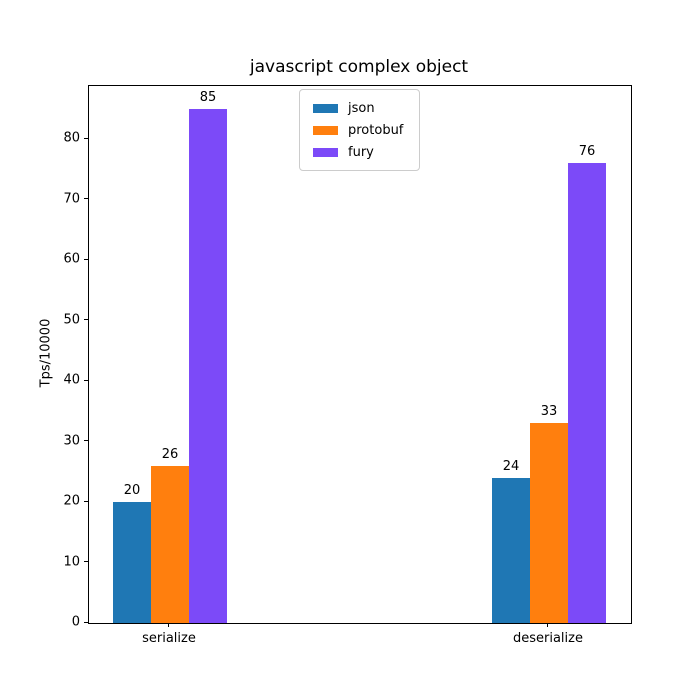 This screenshot has width=700, height=700. Describe the element at coordinates (71, 259) in the screenshot. I see `y-tick-label-60: 60` at that location.